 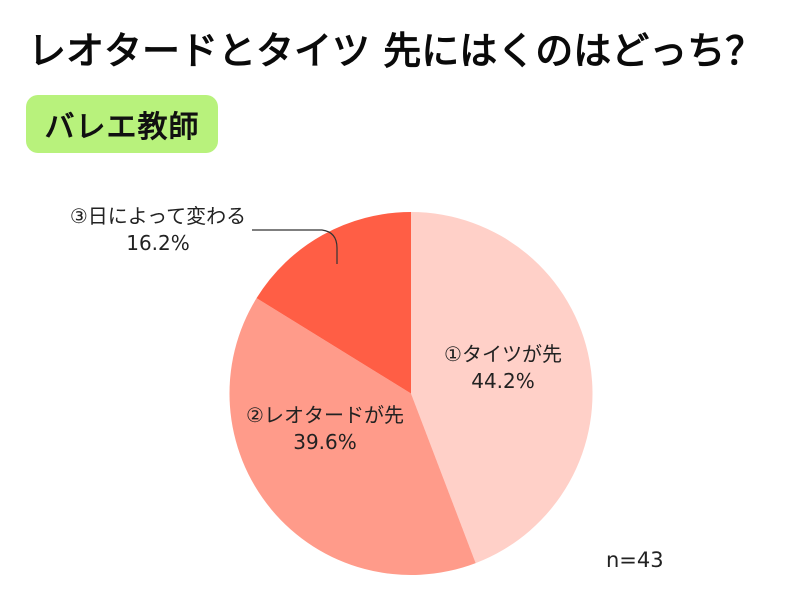 What do you see at coordinates (503, 354) in the screenshot?
I see `slice-1-category: ①タイツが先` at bounding box center [503, 354].